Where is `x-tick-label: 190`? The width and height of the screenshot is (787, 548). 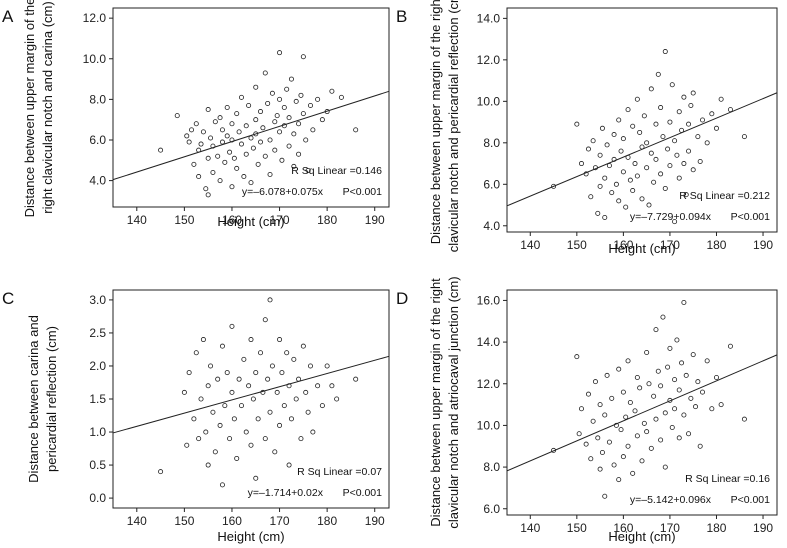
x-tick-label: 190 is located at coordinates (375, 521).